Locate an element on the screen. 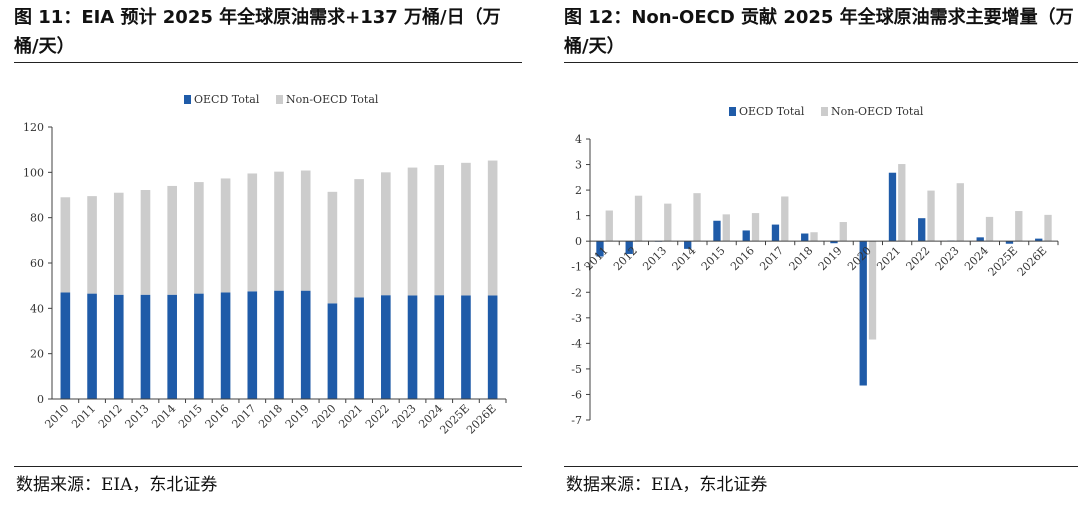 This screenshot has height=507, width=1080. y-tick-label: 100 is located at coordinates (33, 172).